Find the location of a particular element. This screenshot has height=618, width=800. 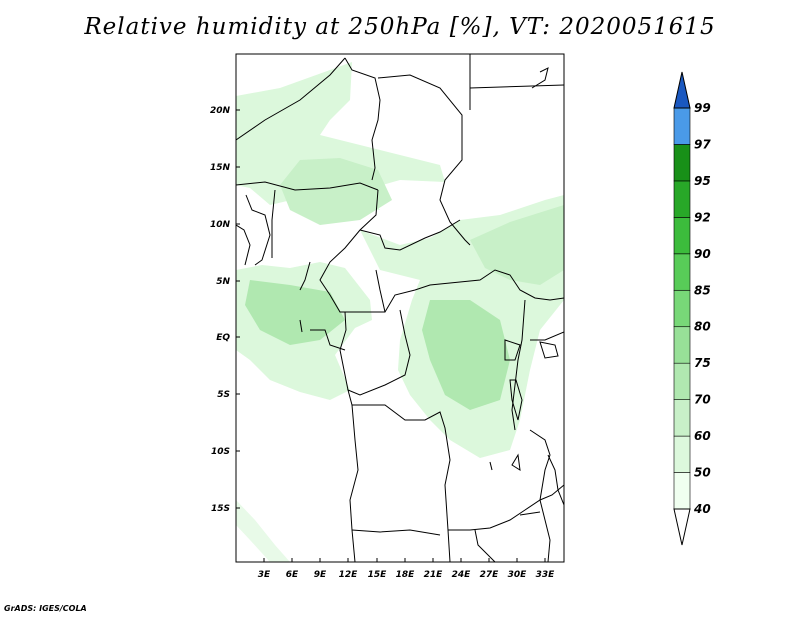

colorbar-label: 70 is located at coordinates (702, 400).